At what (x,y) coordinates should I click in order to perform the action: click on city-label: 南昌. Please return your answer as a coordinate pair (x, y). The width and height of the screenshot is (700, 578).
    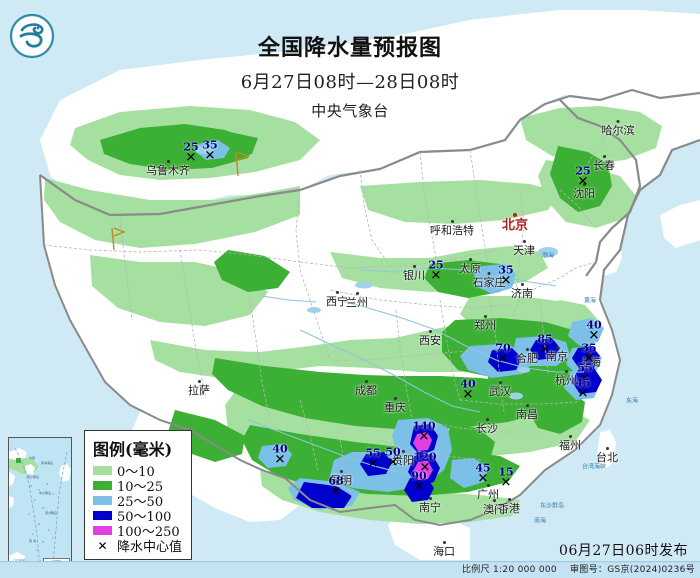
    Looking at the image, I should click on (527, 412).